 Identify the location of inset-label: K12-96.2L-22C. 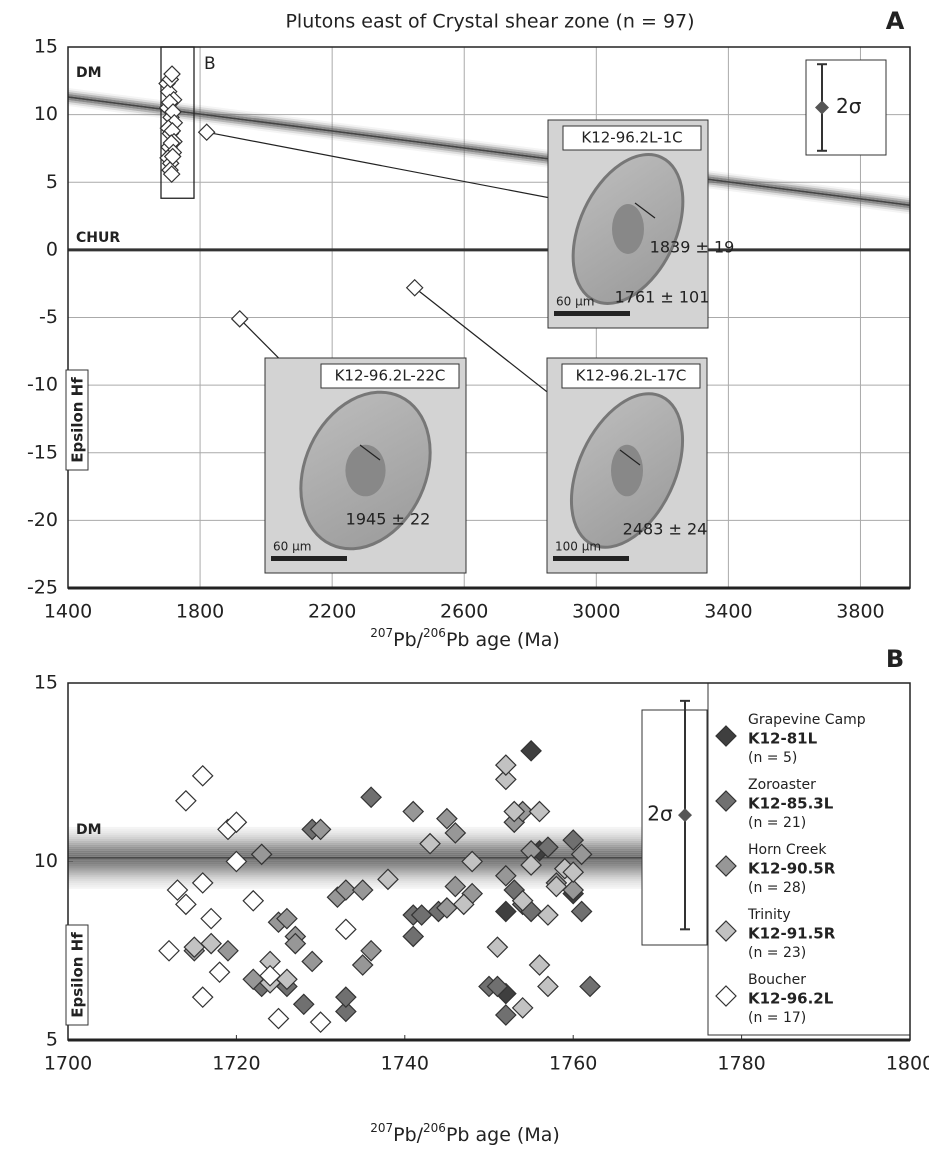
(390, 376).